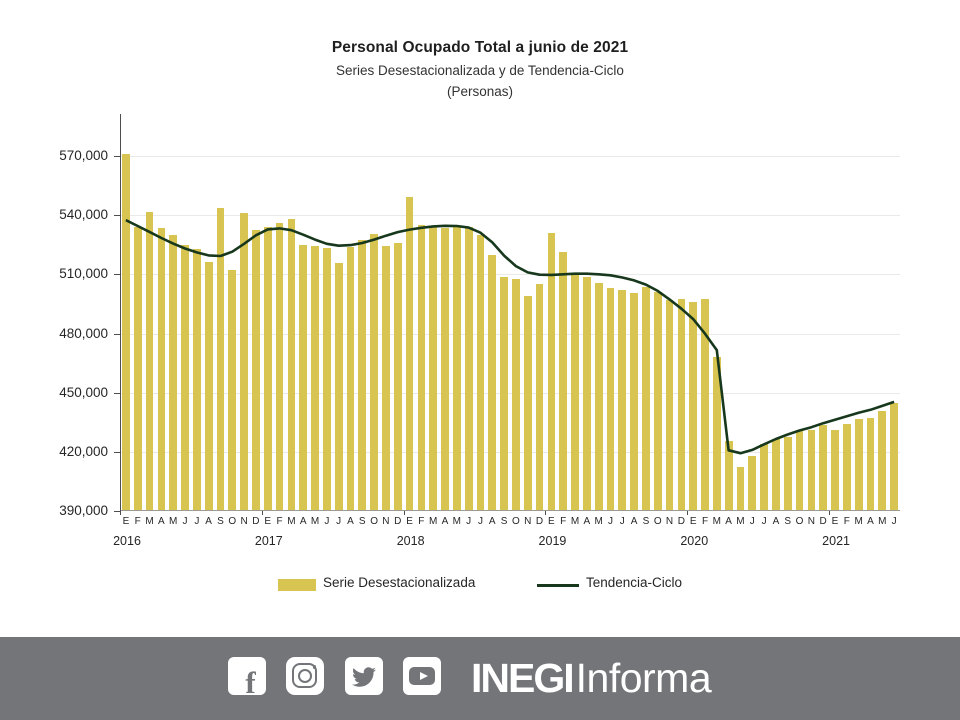  What do you see at coordinates (268, 541) in the screenshot?
I see `x-axis-year-label: 2017` at bounding box center [268, 541].